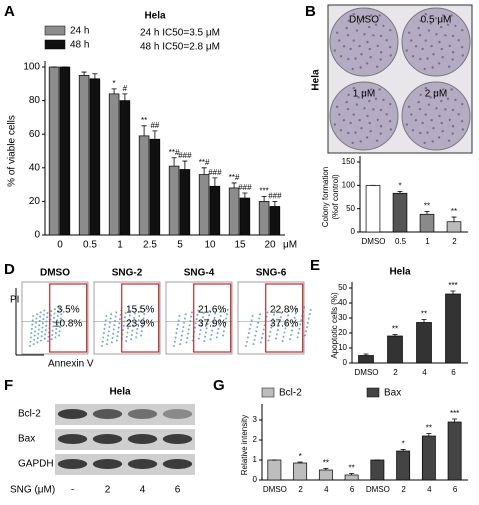 The height and width of the screenshot is (505, 479). I want to click on y-tick-label: 2, so click(255, 439).